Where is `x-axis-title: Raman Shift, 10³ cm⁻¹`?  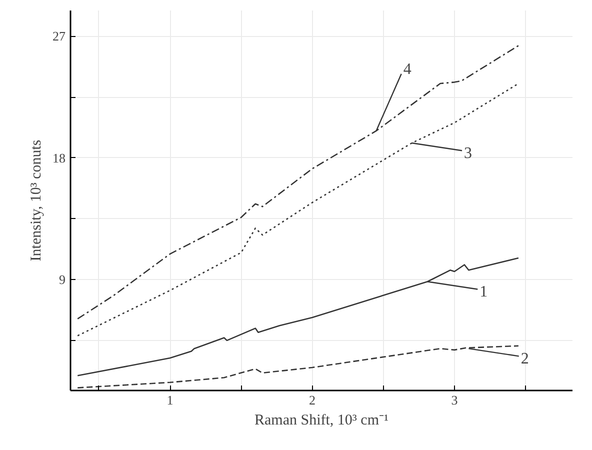
x-axis-title: Raman Shift, 10³ cm⁻¹ is located at coordinates (321, 420).